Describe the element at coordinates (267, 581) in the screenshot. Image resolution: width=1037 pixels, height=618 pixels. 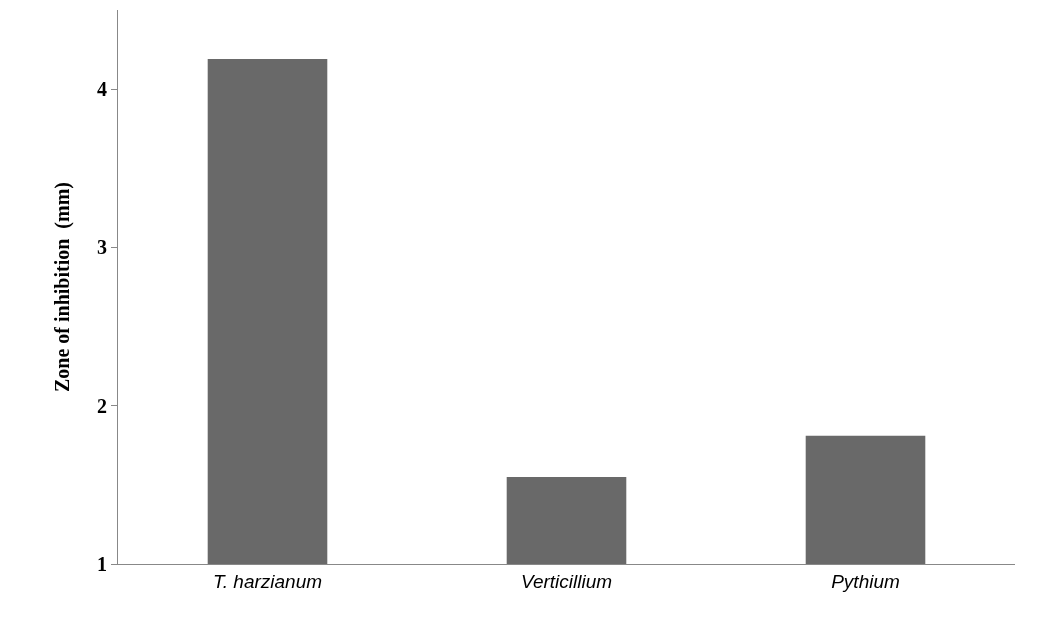
I see `x-tick-label: T. harzianum` at that location.